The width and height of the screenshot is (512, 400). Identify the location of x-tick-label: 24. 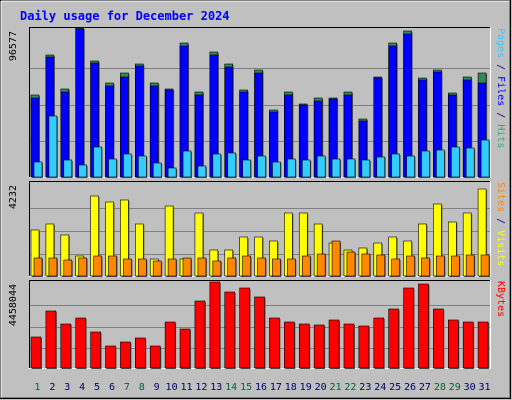
(380, 387).